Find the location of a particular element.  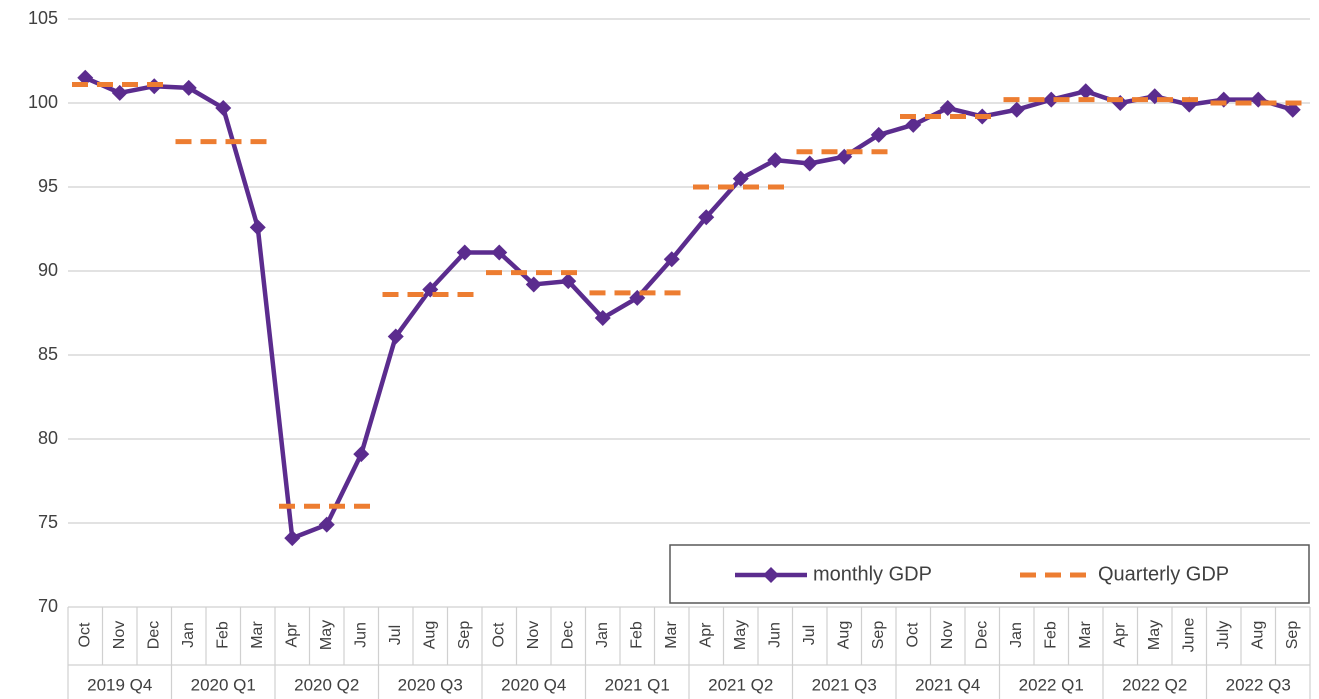

quarter-label: 2022 Q3 is located at coordinates (1258, 684).